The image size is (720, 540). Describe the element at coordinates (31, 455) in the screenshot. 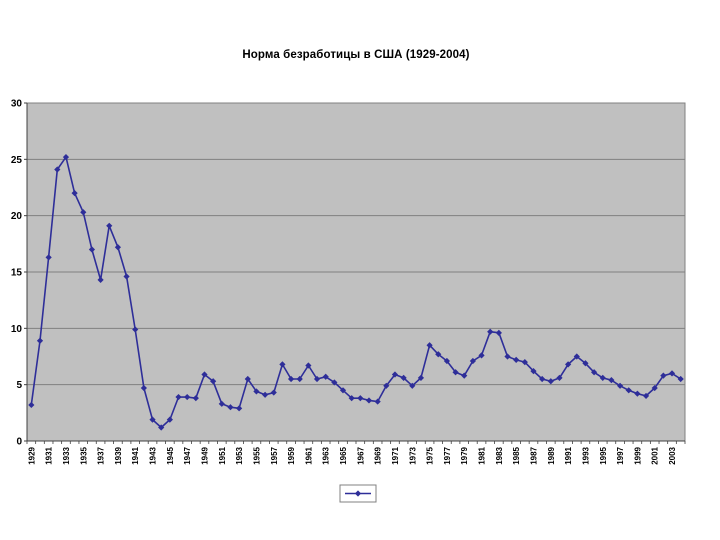

I see `x-tick-label: 1929` at that location.